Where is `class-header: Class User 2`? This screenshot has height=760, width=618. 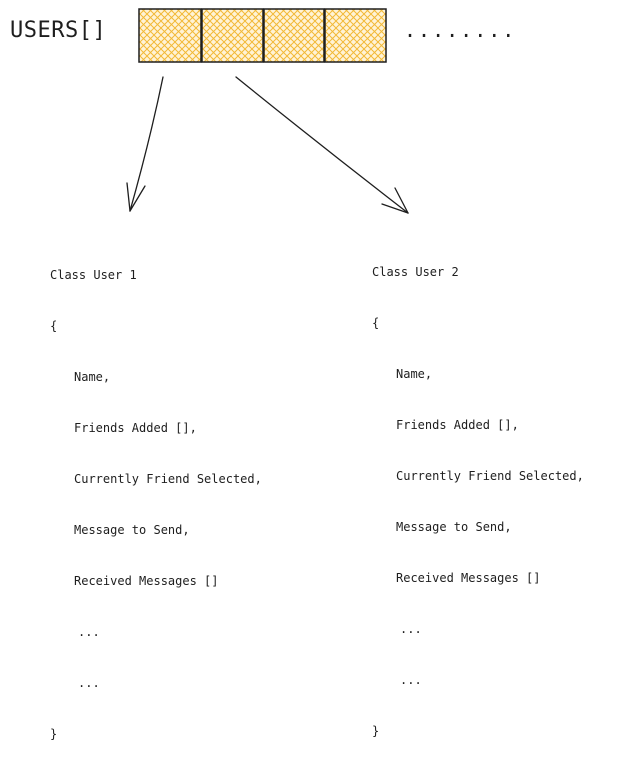 class-header: Class User 2 is located at coordinates (415, 272).